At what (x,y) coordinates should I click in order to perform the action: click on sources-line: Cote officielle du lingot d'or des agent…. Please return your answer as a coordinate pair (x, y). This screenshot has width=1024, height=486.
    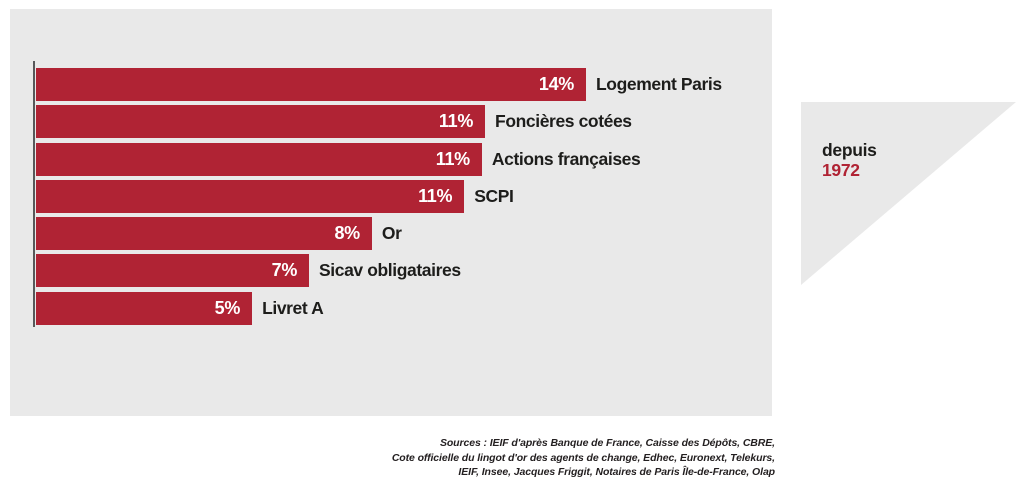
    Looking at the image, I should click on (583, 457).